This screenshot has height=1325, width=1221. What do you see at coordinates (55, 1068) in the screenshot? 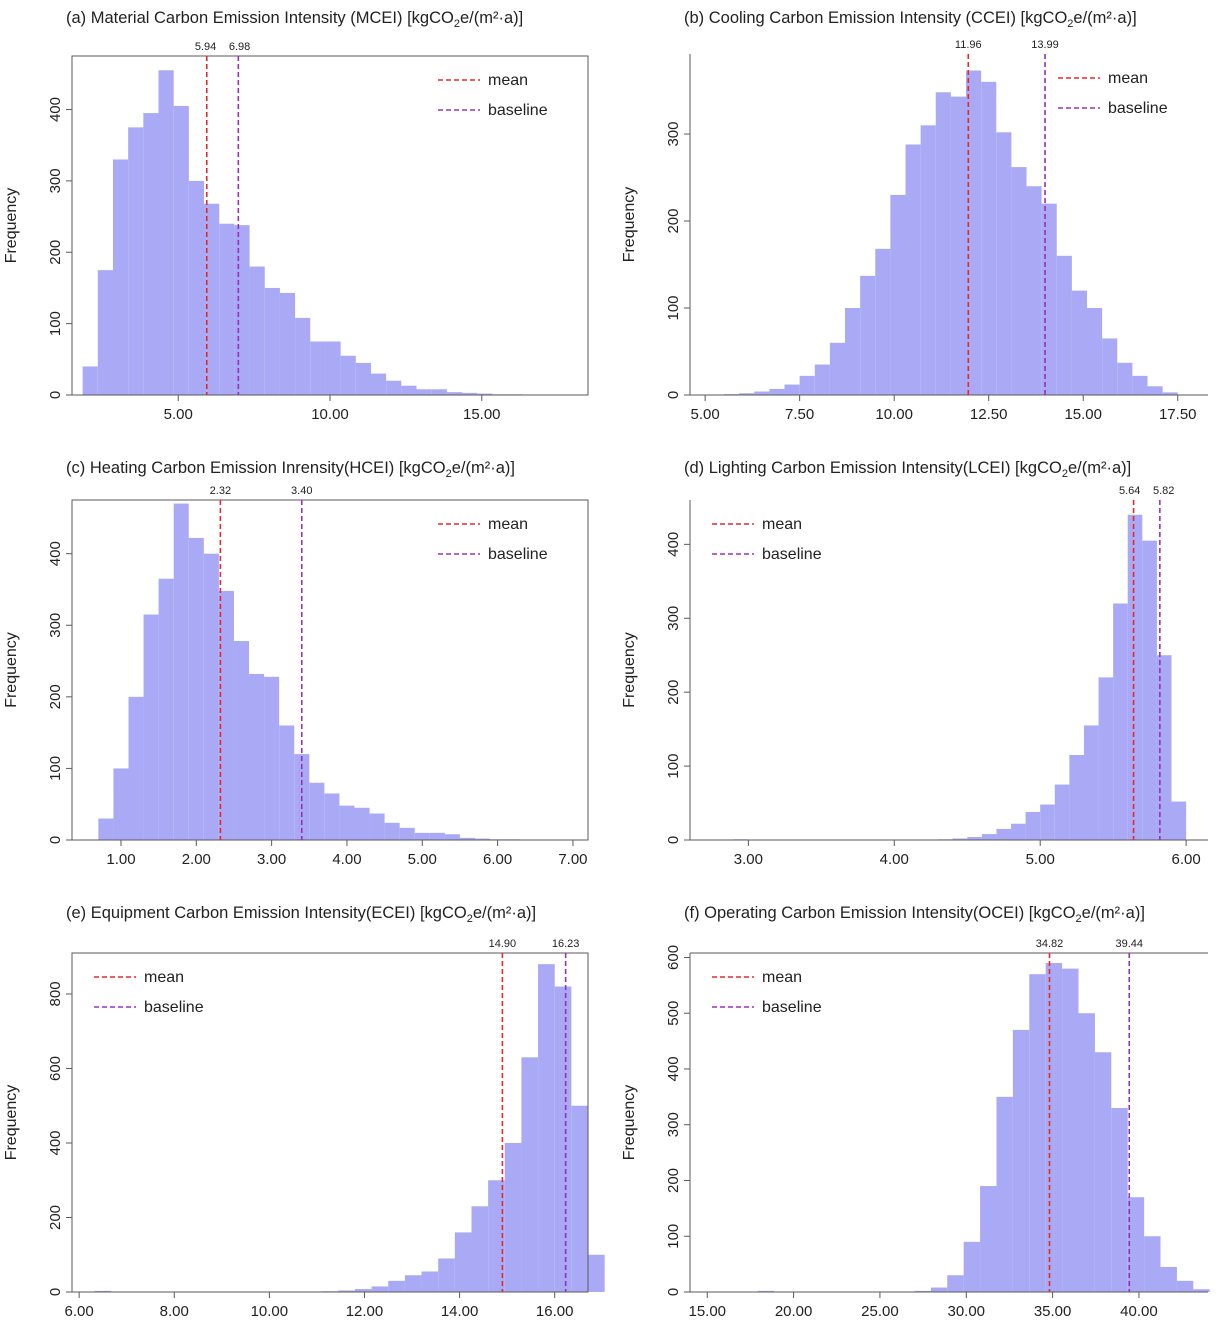
I see `y-tick-label: 600` at bounding box center [55, 1068].